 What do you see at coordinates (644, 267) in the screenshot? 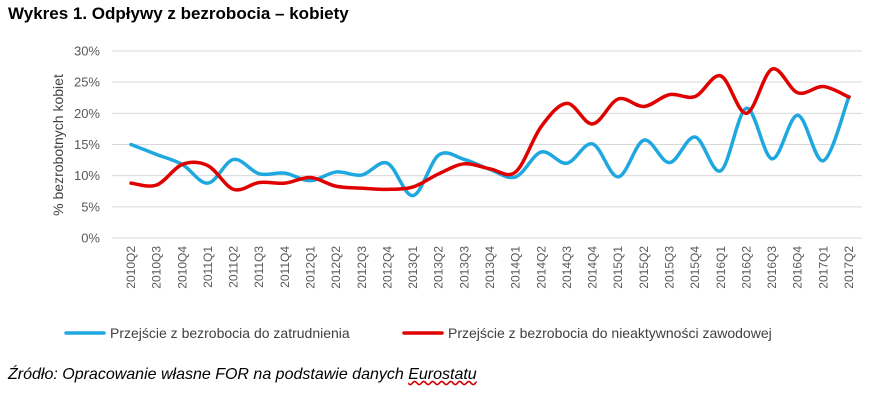
I see `x-tick-label: 2015Q2` at bounding box center [644, 267].